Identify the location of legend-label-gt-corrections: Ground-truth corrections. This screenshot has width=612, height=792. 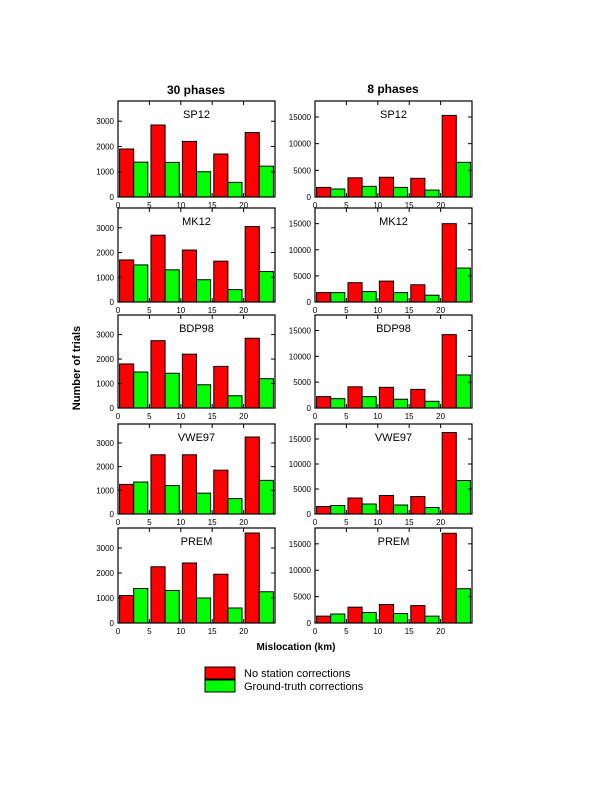
(304, 687).